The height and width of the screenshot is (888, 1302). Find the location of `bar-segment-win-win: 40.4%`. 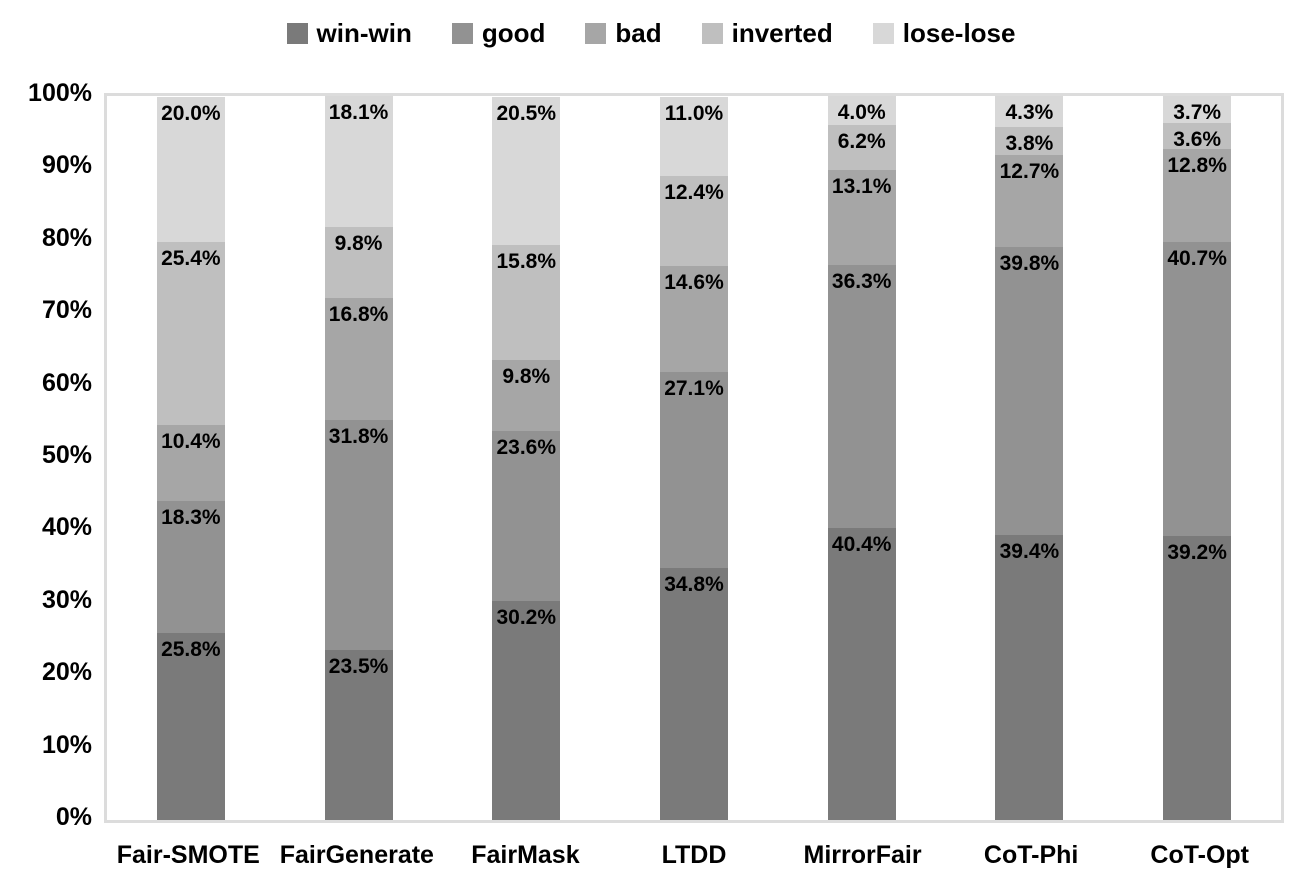

bar-segment-win-win: 40.4% is located at coordinates (861, 673).